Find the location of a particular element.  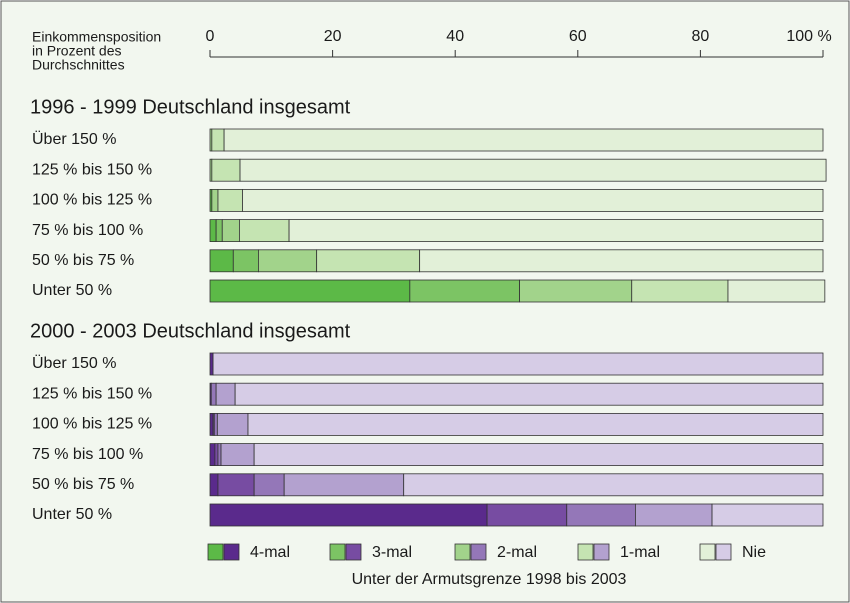

legend-label: 2-mal is located at coordinates (517, 552).